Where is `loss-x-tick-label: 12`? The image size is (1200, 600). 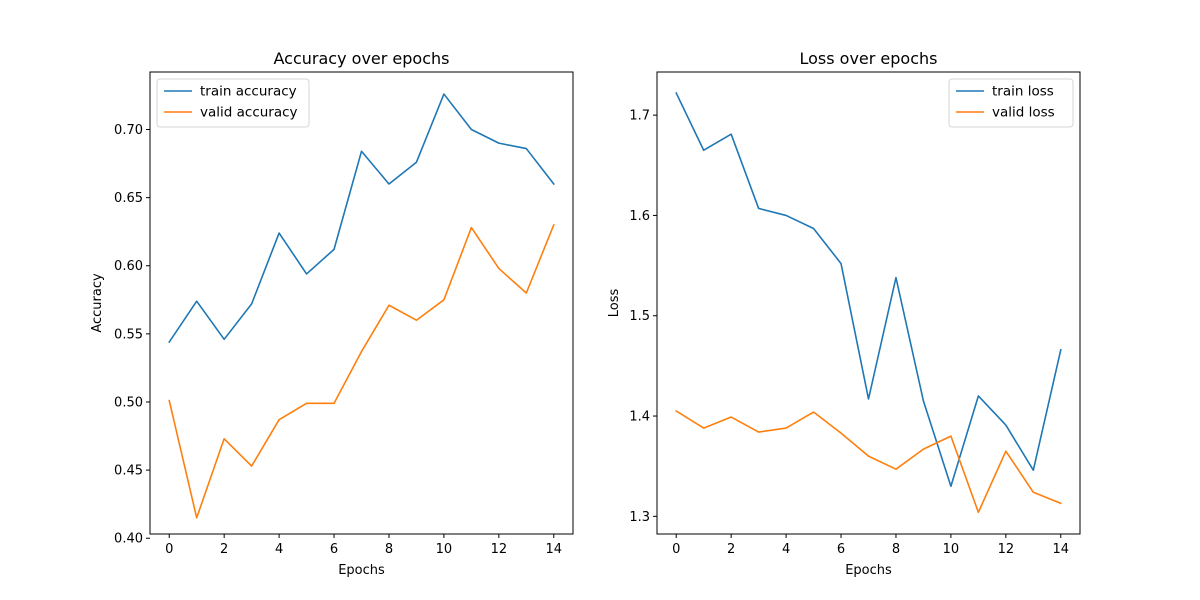 loss-x-tick-label: 12 is located at coordinates (1006, 549).